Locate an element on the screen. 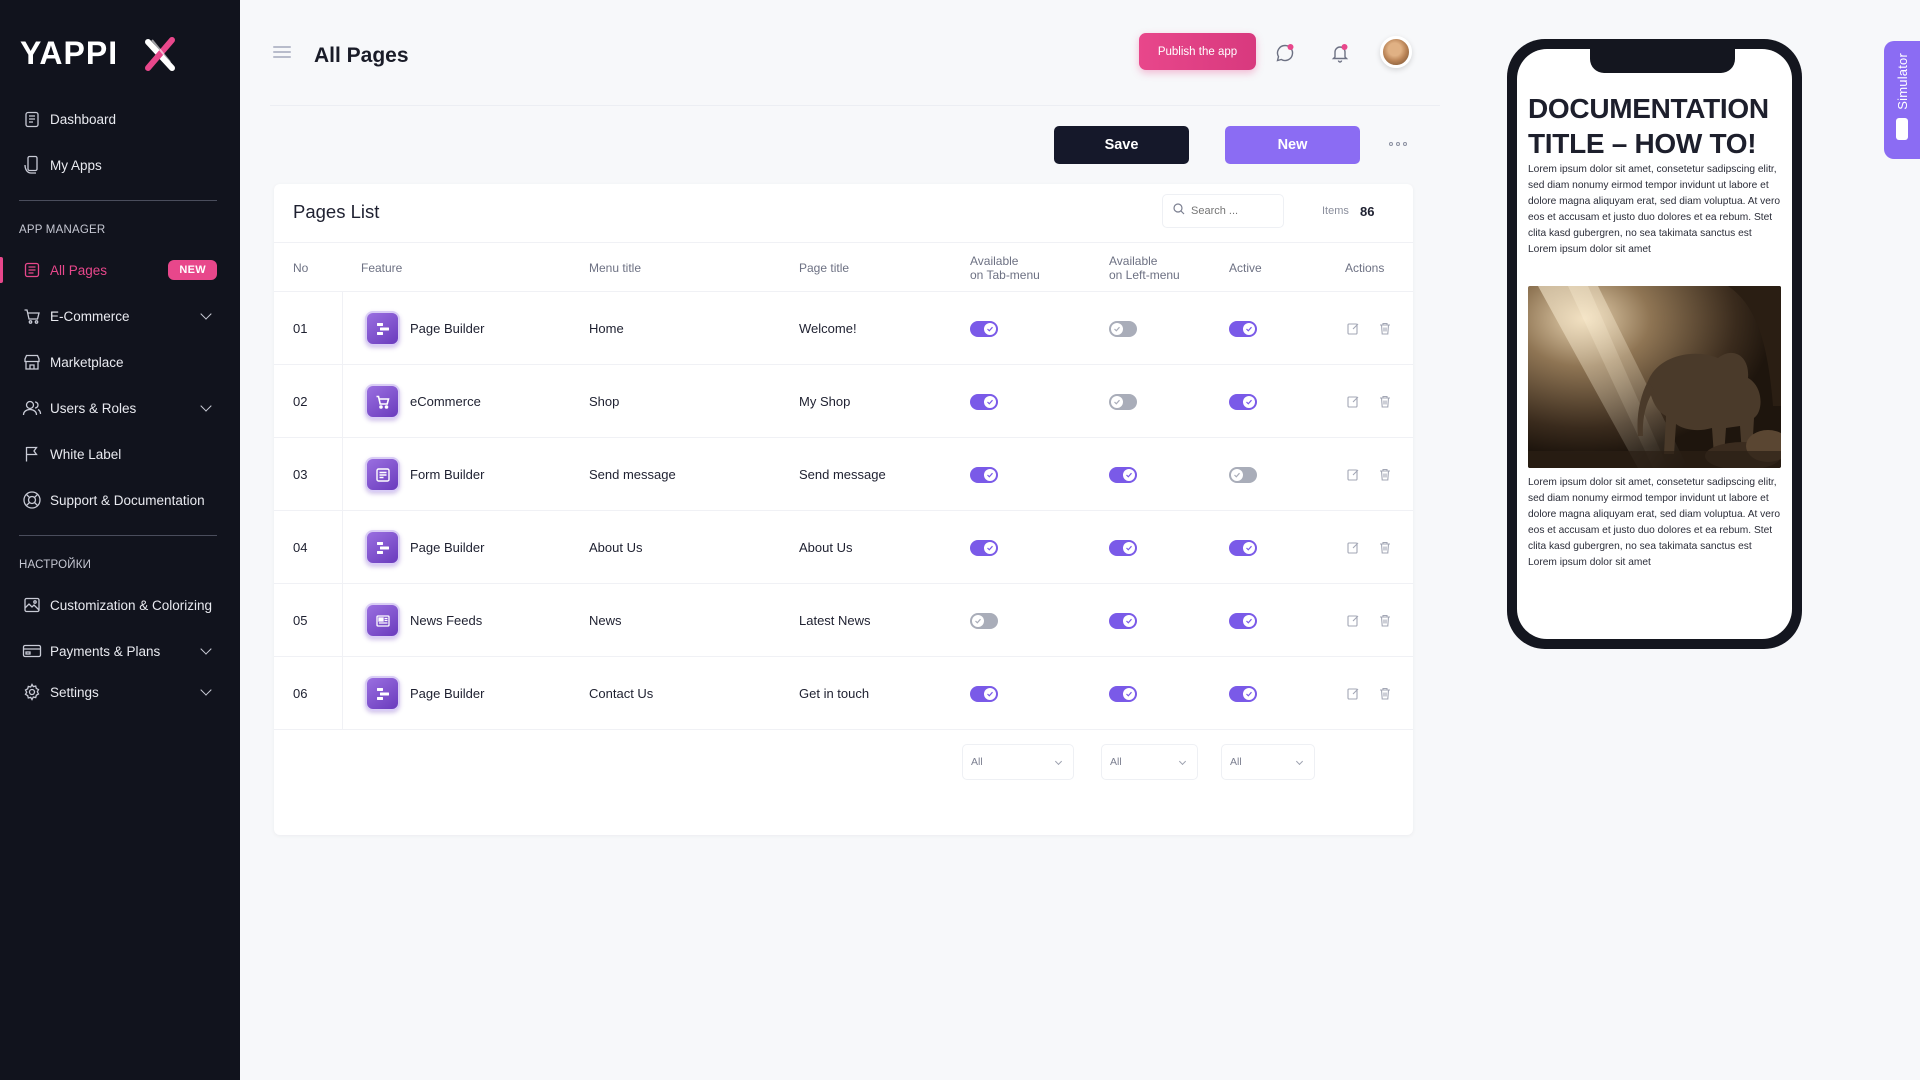 The image size is (1920, 1080). sidebar-item-all-pages: All Pages NEW is located at coordinates (120, 270).